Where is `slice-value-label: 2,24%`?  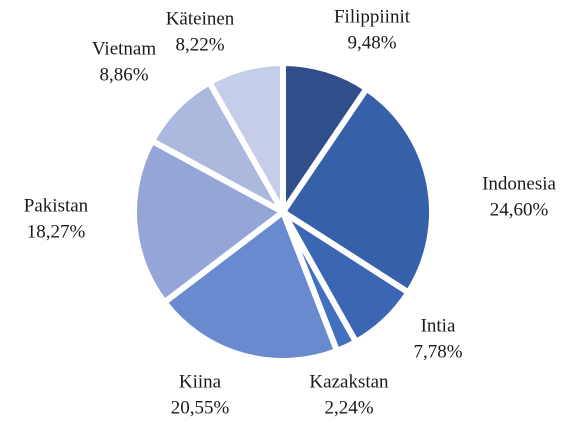 slice-value-label: 2,24% is located at coordinates (348, 407).